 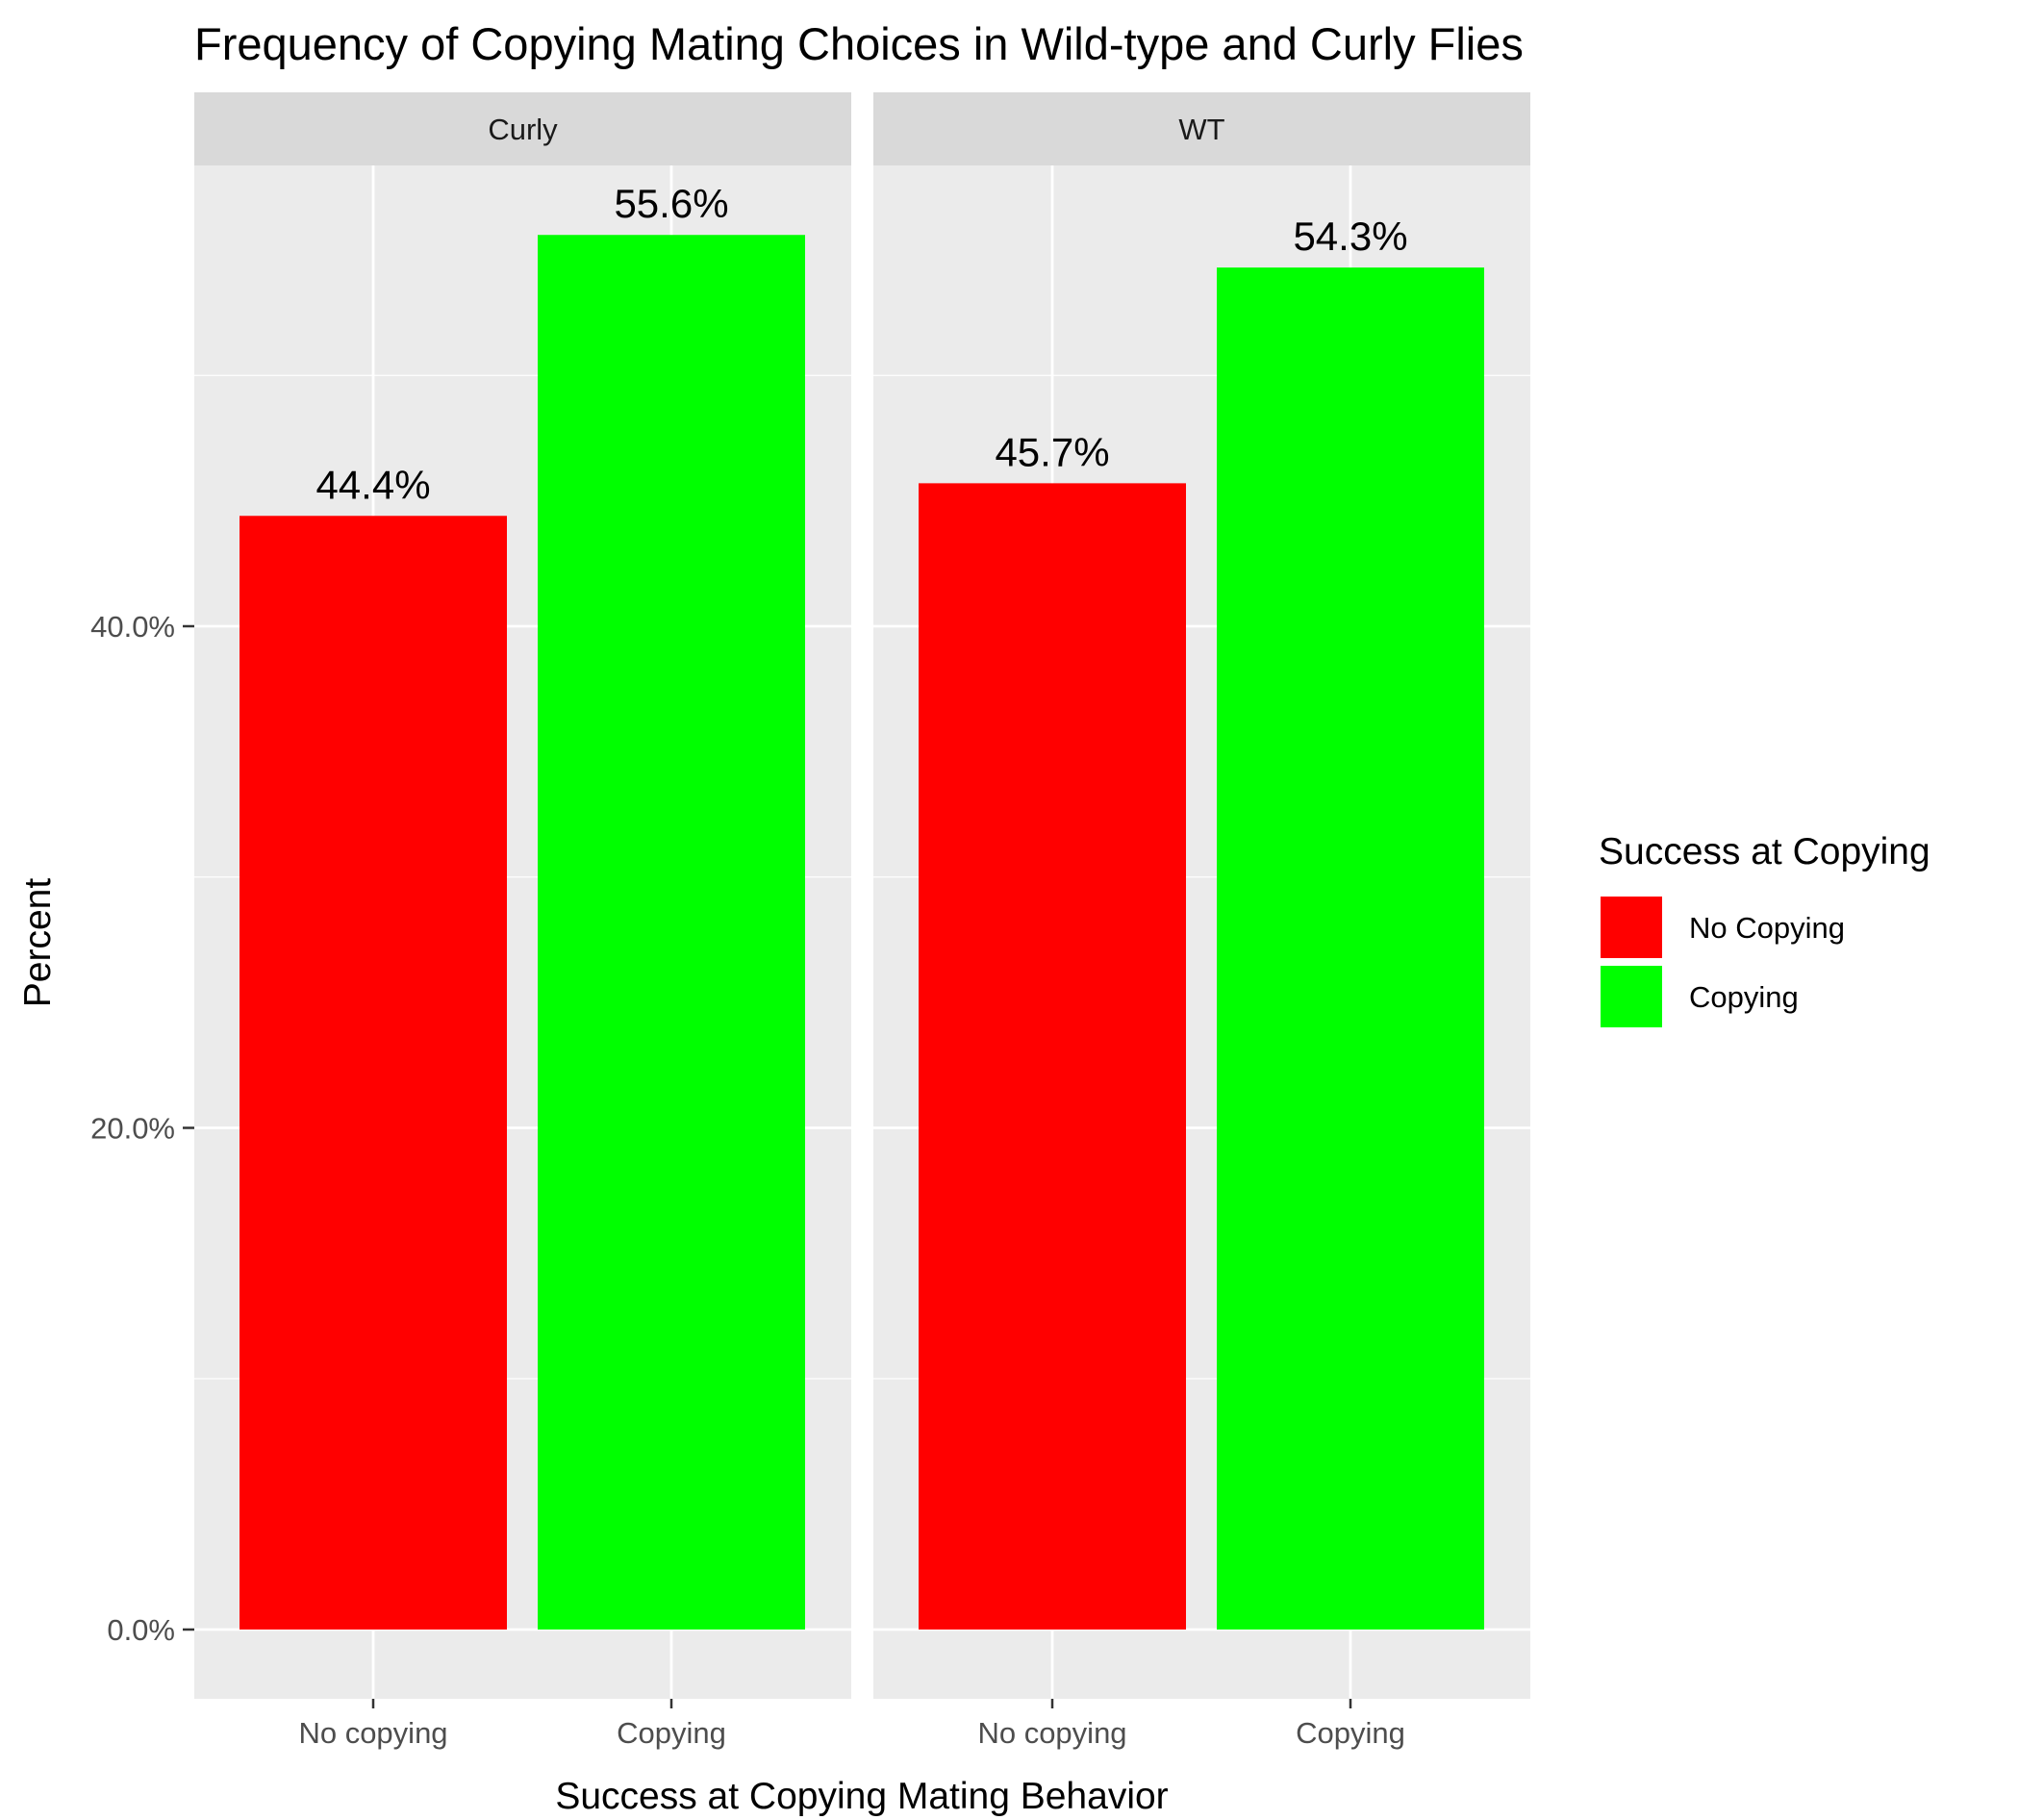 What do you see at coordinates (1052, 1056) in the screenshot?
I see `bar-wt-no-copying` at bounding box center [1052, 1056].